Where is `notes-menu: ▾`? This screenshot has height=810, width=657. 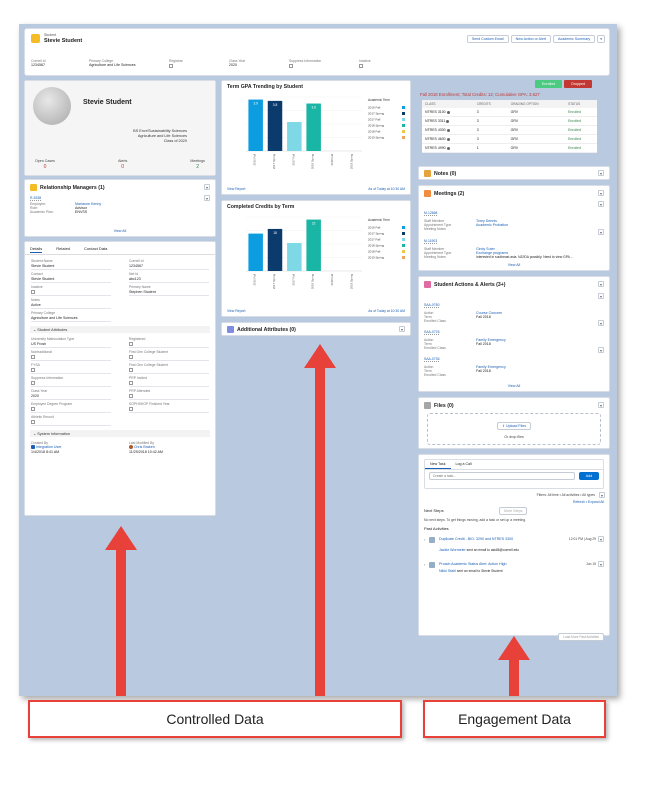 notes-menu: ▾ is located at coordinates (601, 173).